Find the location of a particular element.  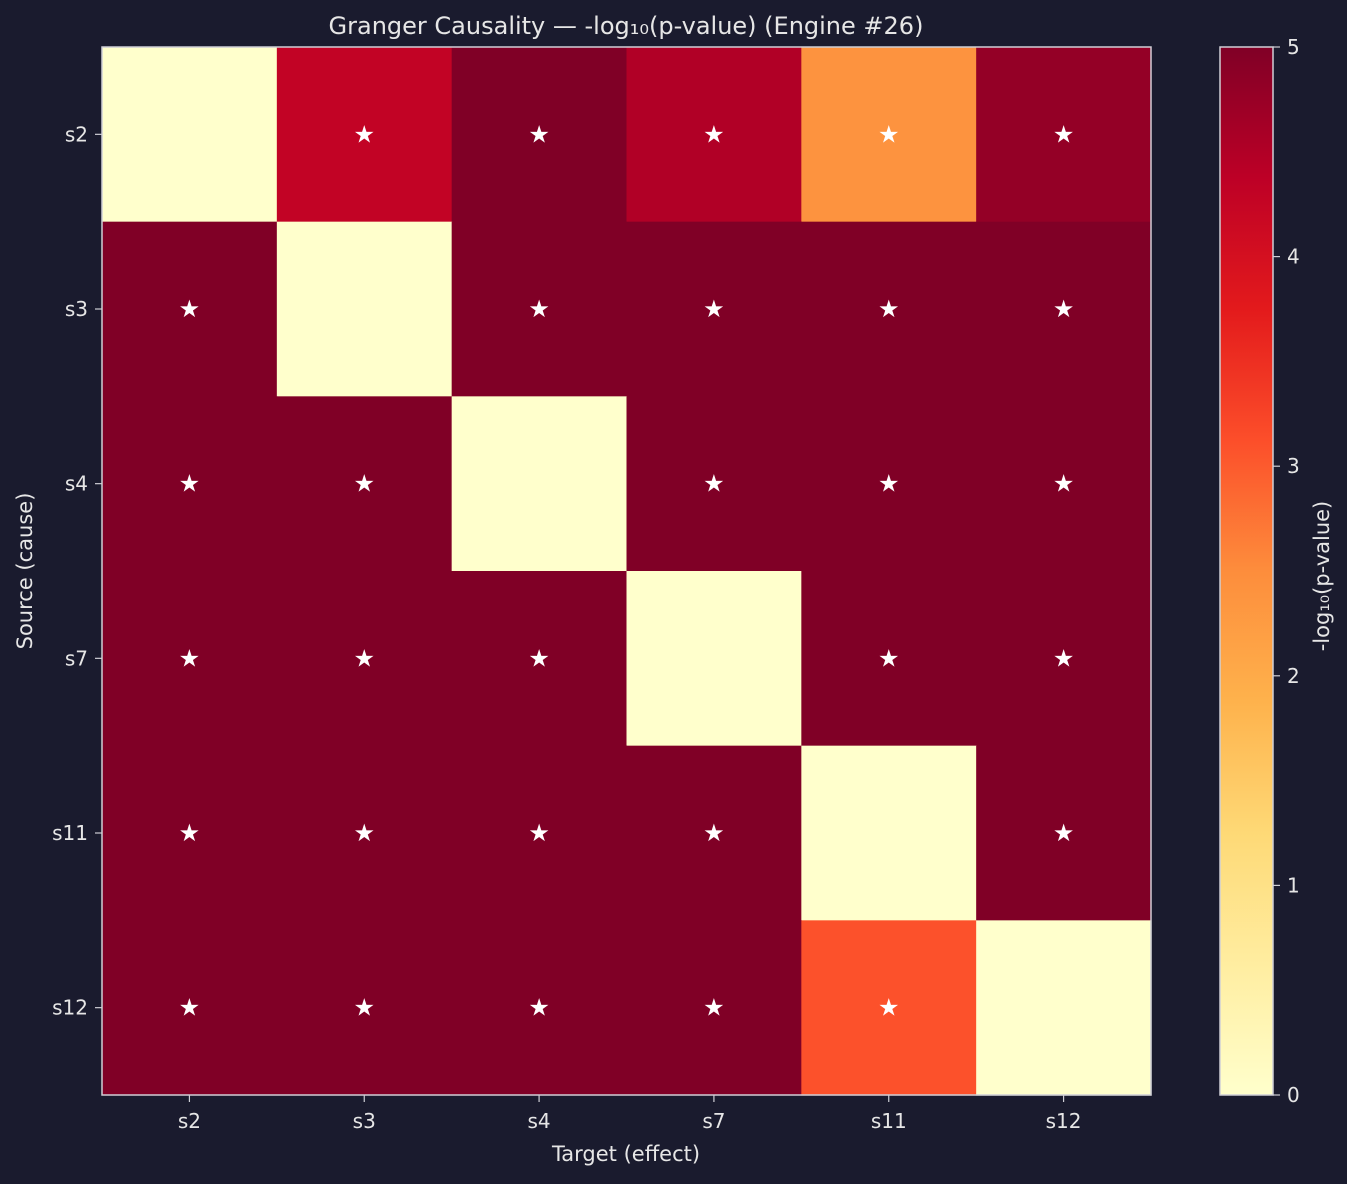

y-axis-label: Source (cause) is located at coordinates (25, 571).